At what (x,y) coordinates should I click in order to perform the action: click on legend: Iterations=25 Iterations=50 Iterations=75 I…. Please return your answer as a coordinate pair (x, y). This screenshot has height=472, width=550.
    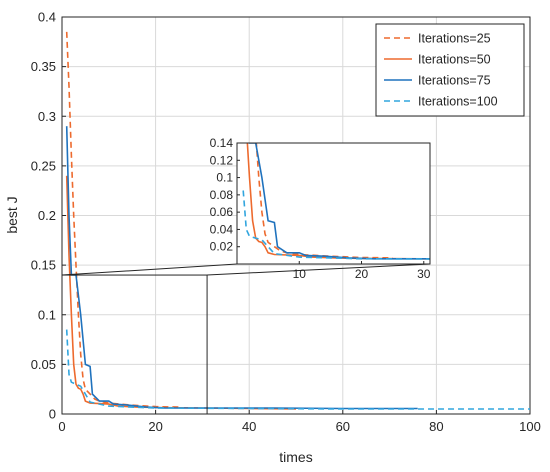
    Looking at the image, I should click on (450, 70).